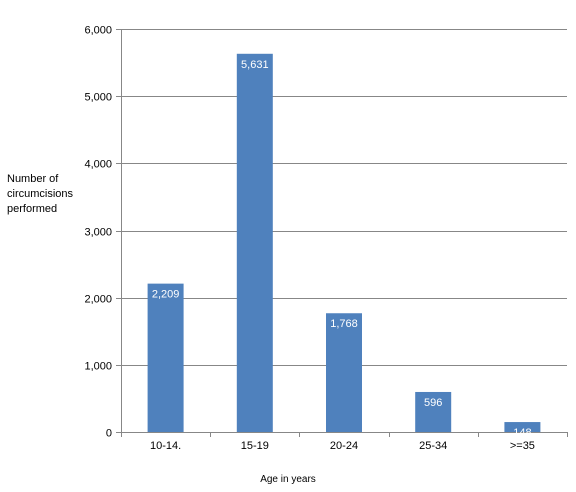 The image size is (576, 492). I want to click on x-axis-title: Age in years, so click(288, 479).